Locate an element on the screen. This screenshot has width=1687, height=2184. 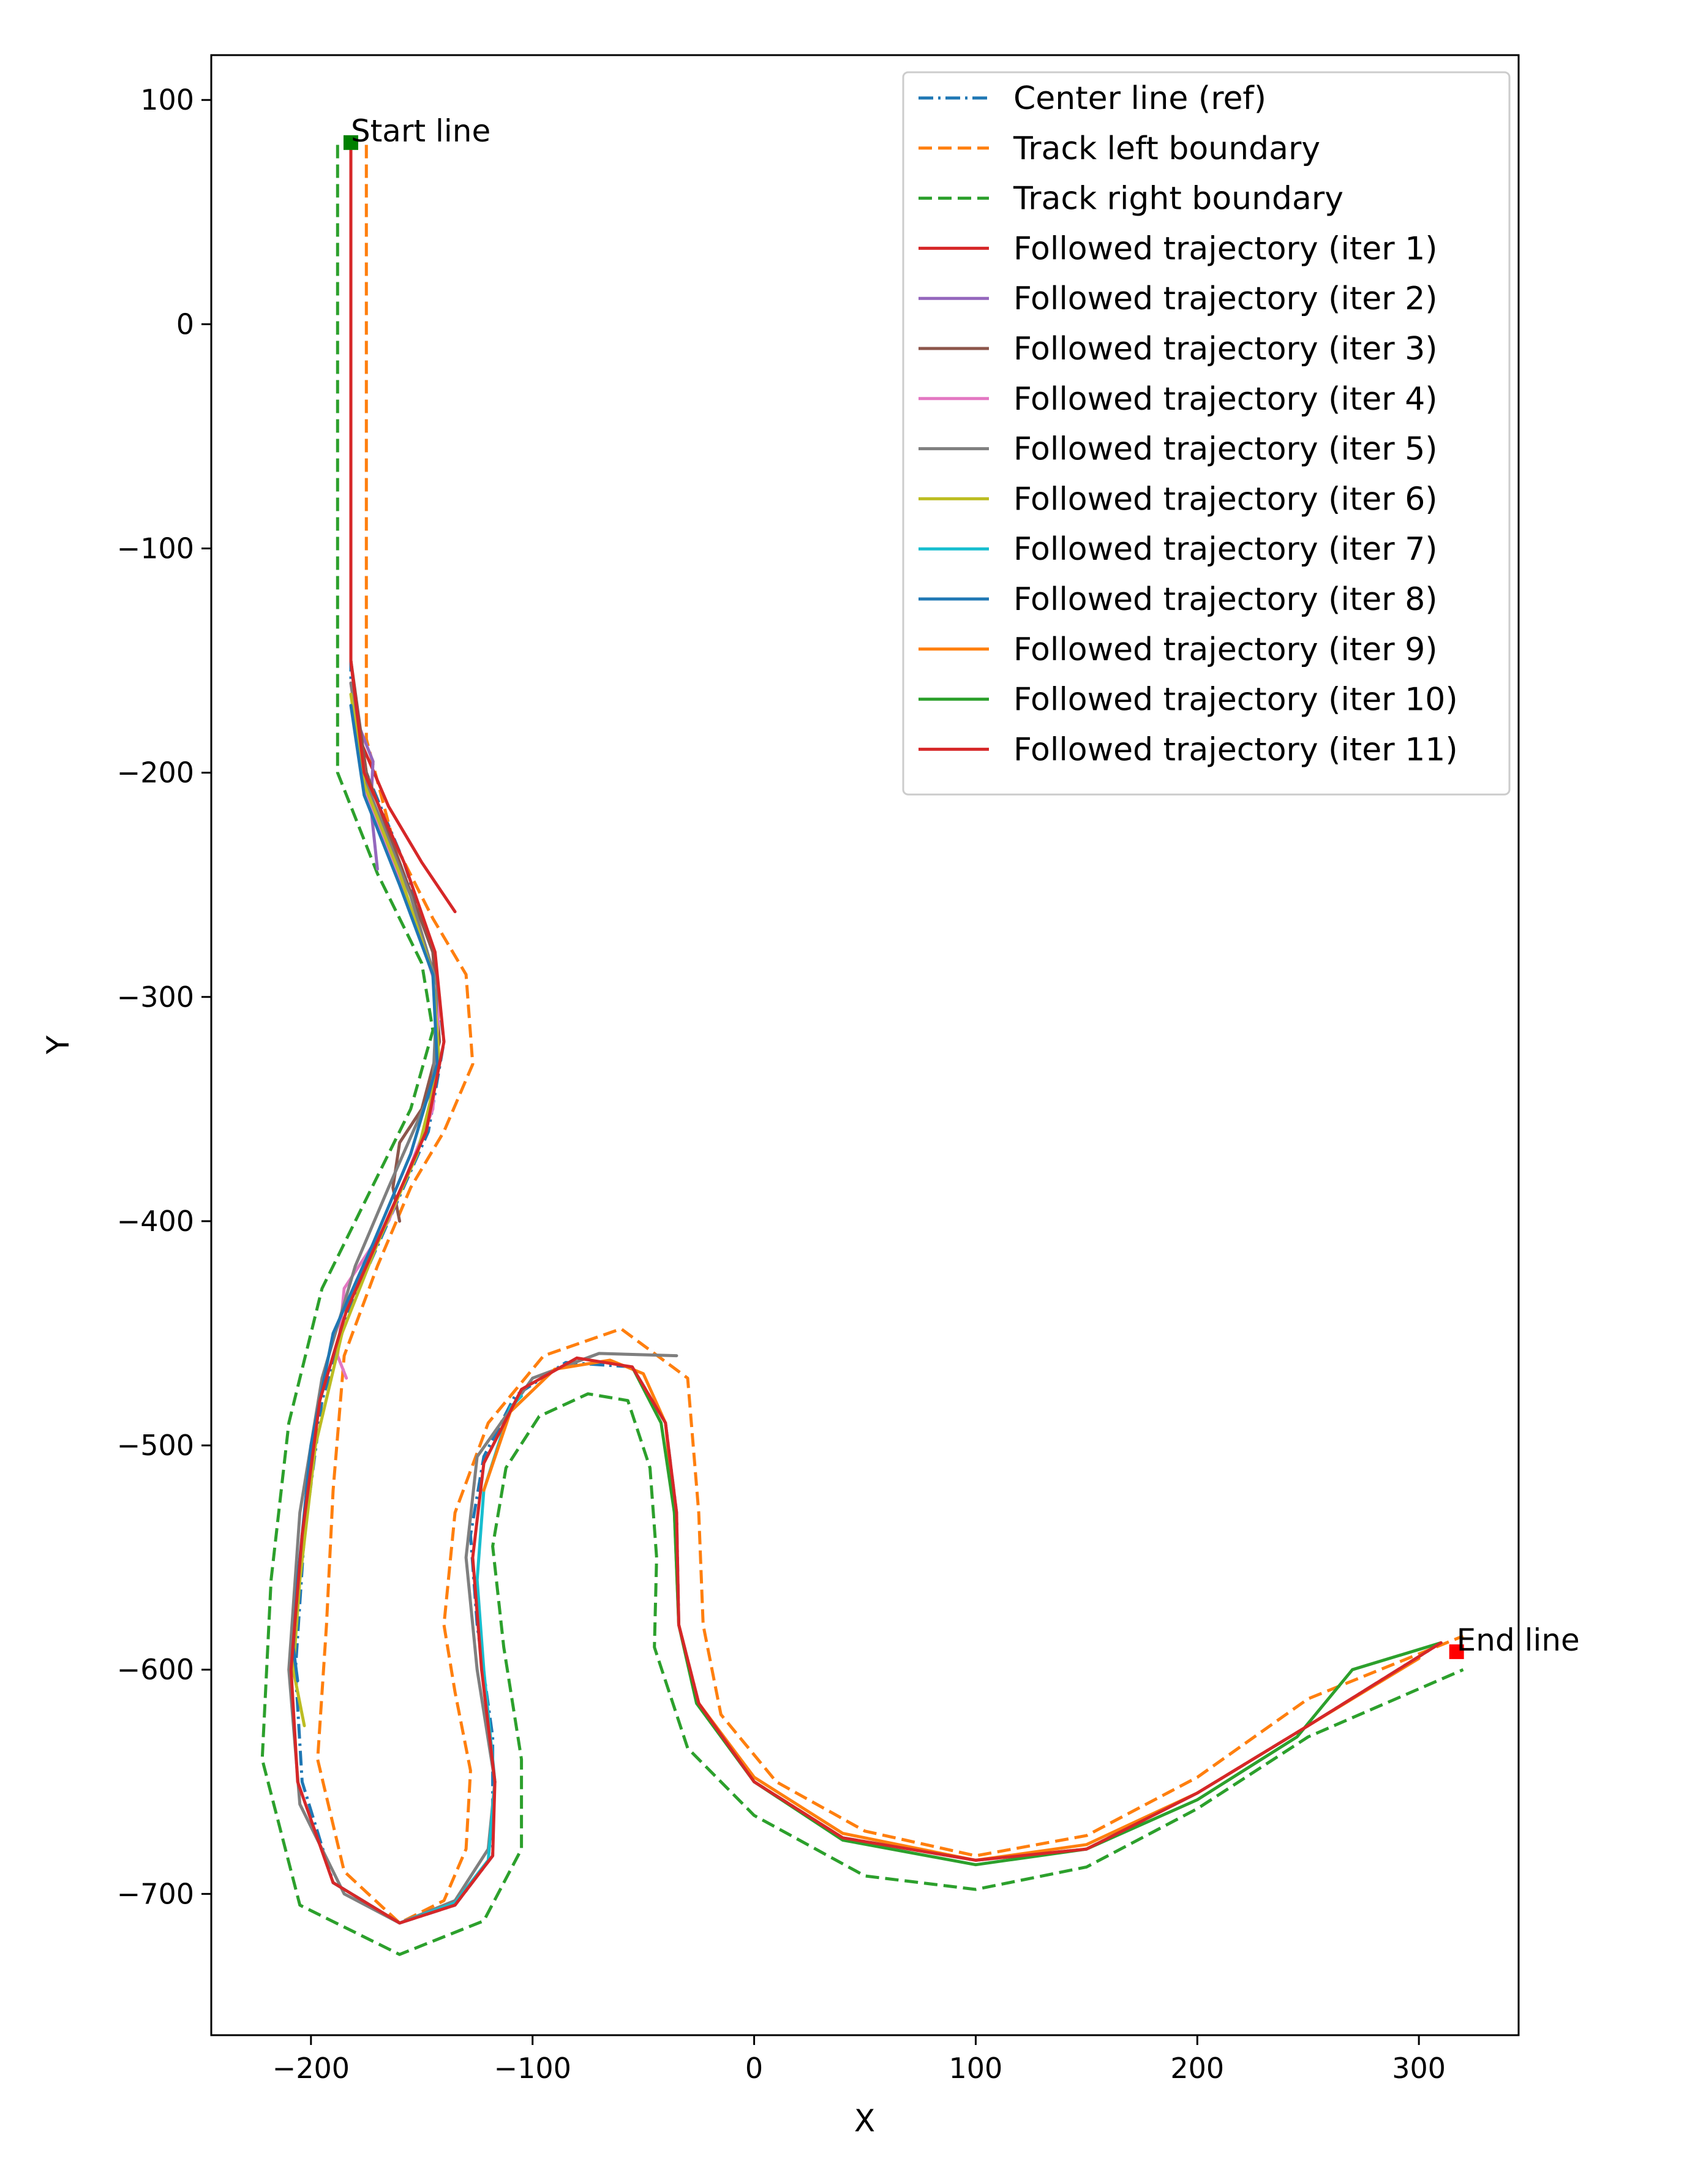
x-tick-label: 300 is located at coordinates (1419, 2068).